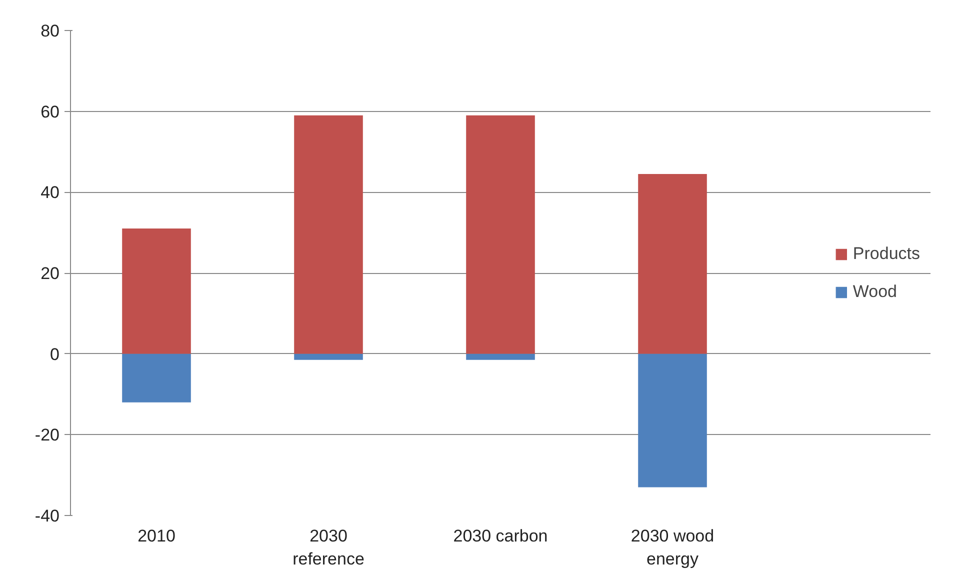 Image resolution: width=958 pixels, height=586 pixels. What do you see at coordinates (50, 31) in the screenshot?
I see `y-tick-label: 80` at bounding box center [50, 31].